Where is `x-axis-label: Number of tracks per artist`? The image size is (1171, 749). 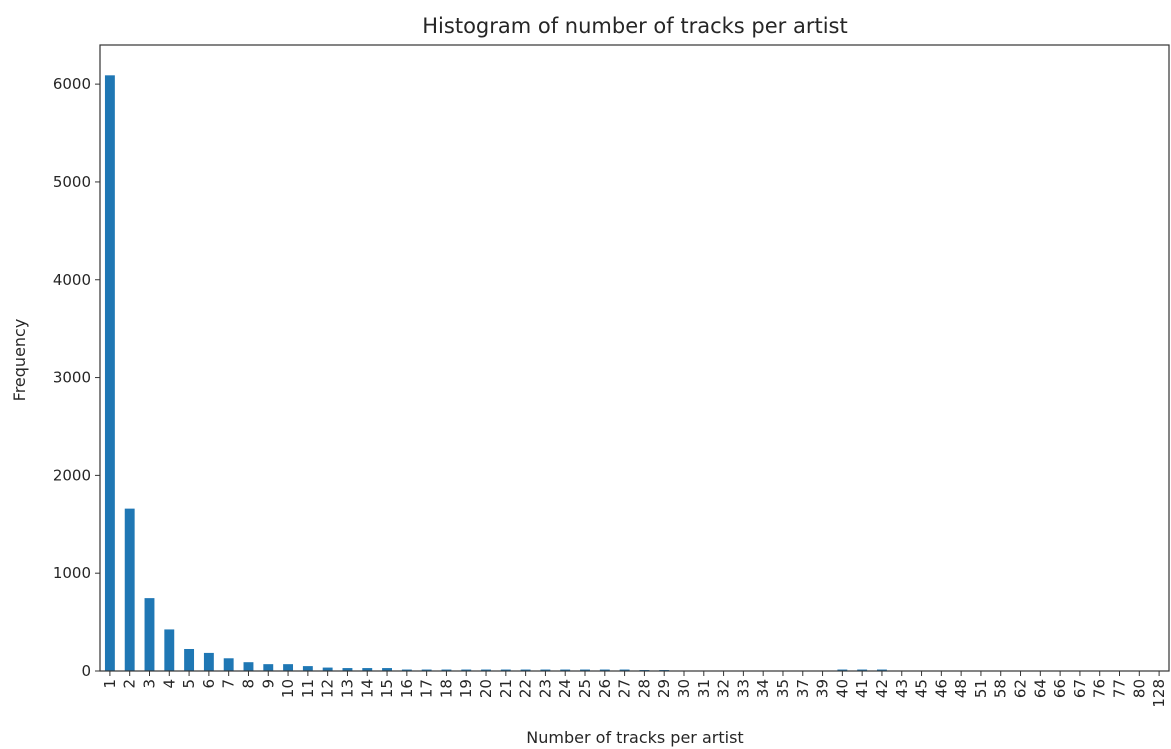
x-axis-label: Number of tracks per artist is located at coordinates (634, 737).